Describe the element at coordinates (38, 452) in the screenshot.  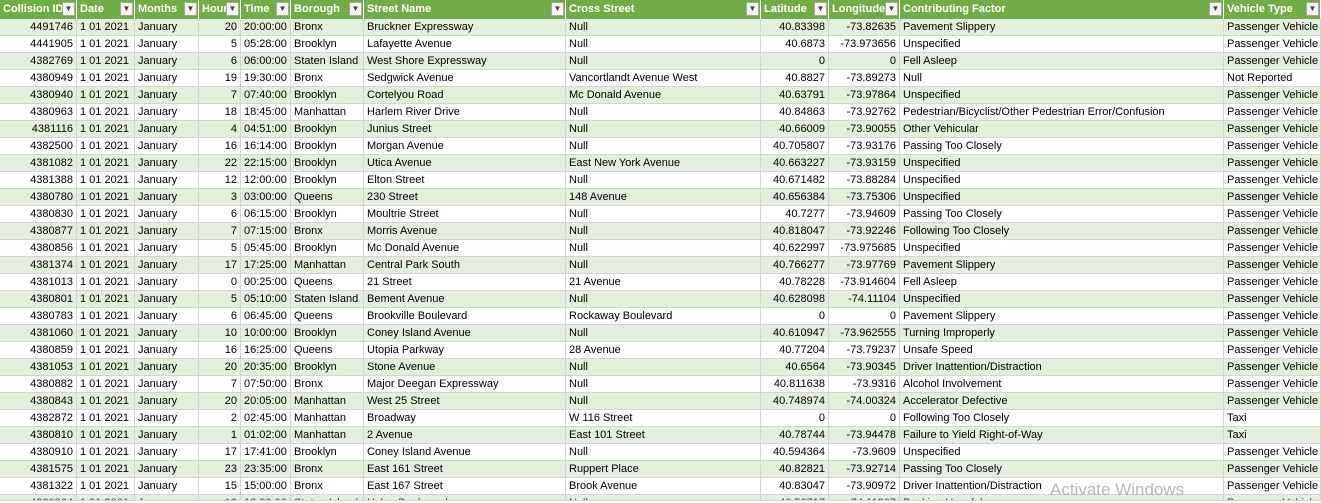
I see `table-cell: 4380910` at that location.